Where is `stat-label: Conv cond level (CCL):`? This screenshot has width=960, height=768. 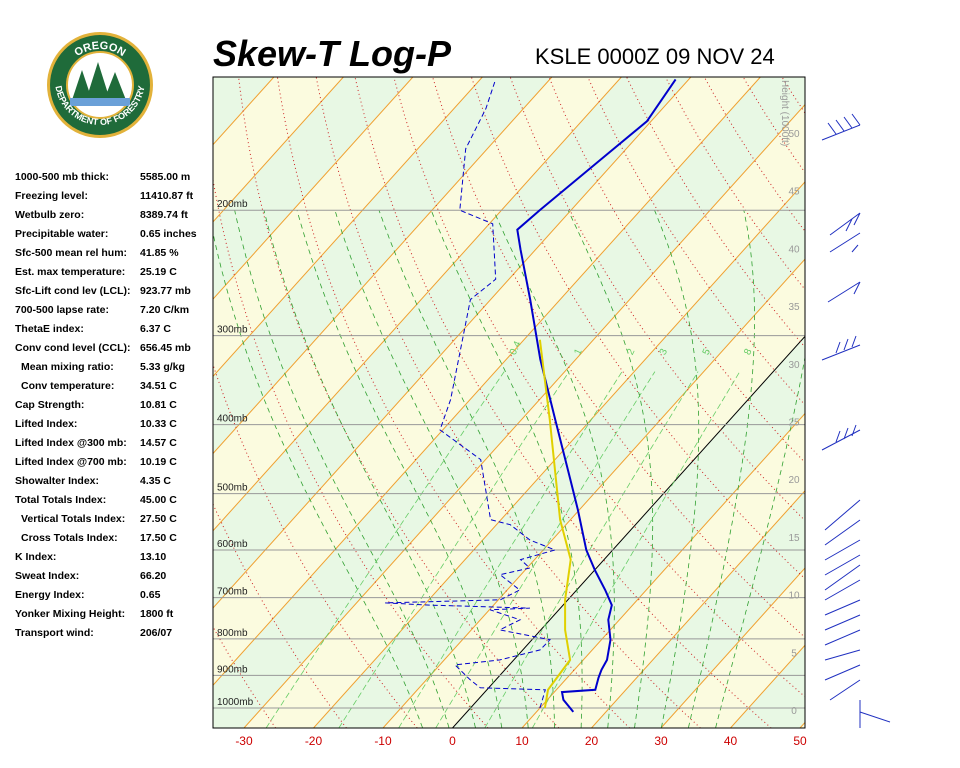 stat-label: Conv cond level (CCL): is located at coordinates (73, 348).